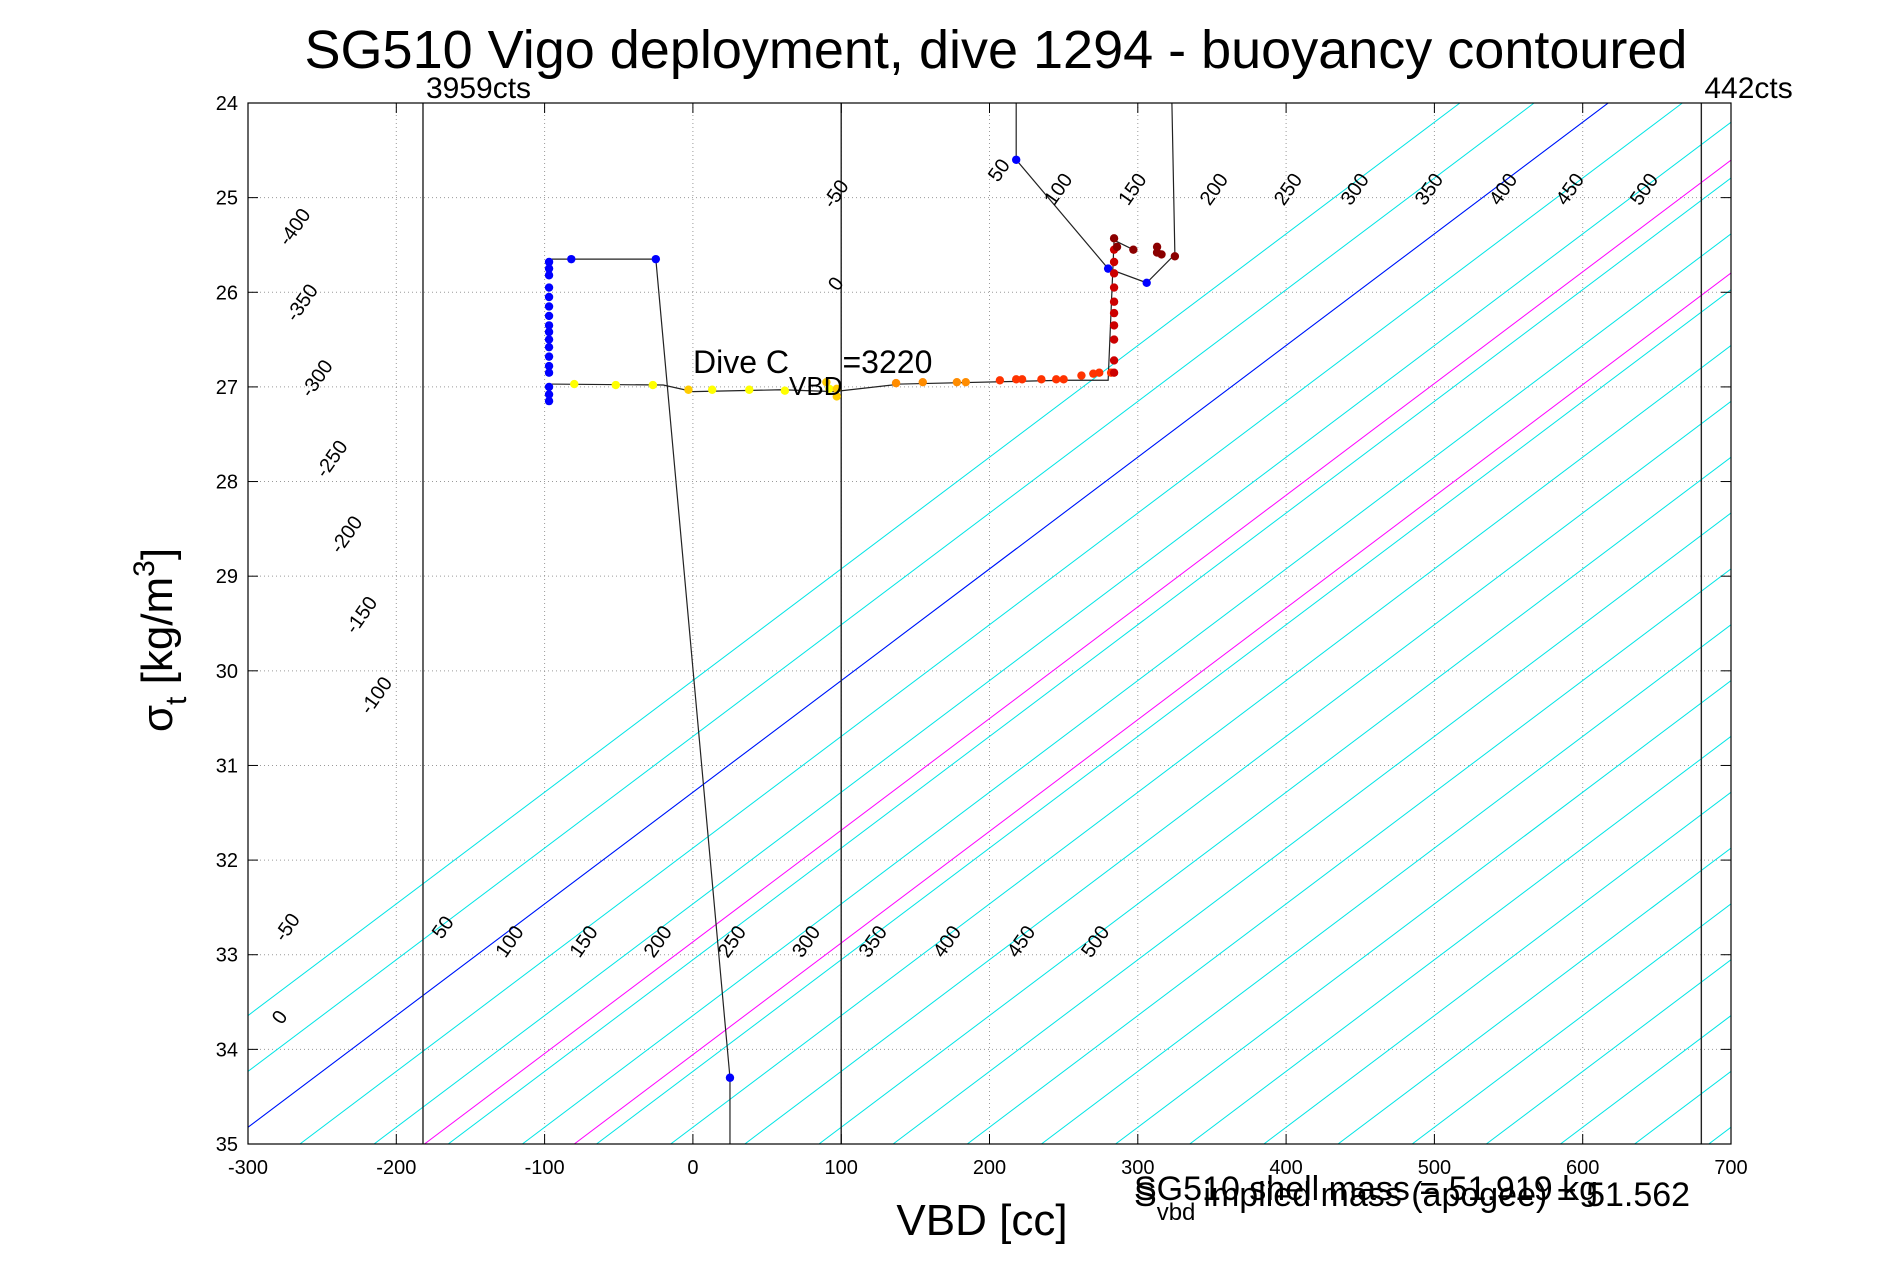 The image size is (1891, 1262). I want to click on footnote-shell-mass: SG510 shell mass = 51.919 kg, so click(1366, 1189).